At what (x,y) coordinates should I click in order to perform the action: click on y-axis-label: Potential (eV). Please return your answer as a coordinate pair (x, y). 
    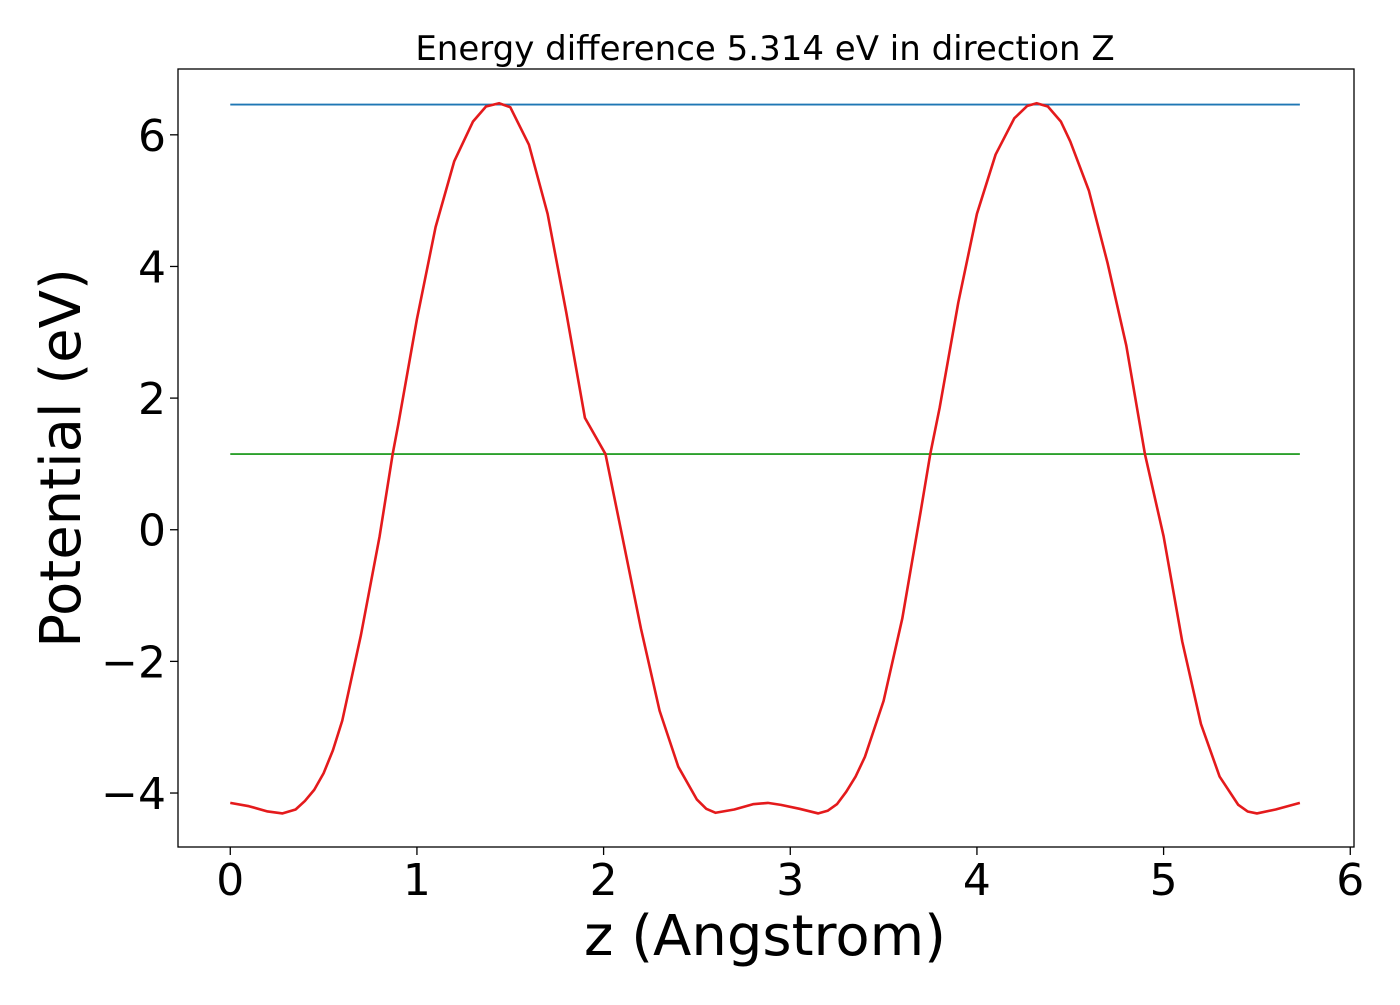
    Looking at the image, I should click on (61, 458).